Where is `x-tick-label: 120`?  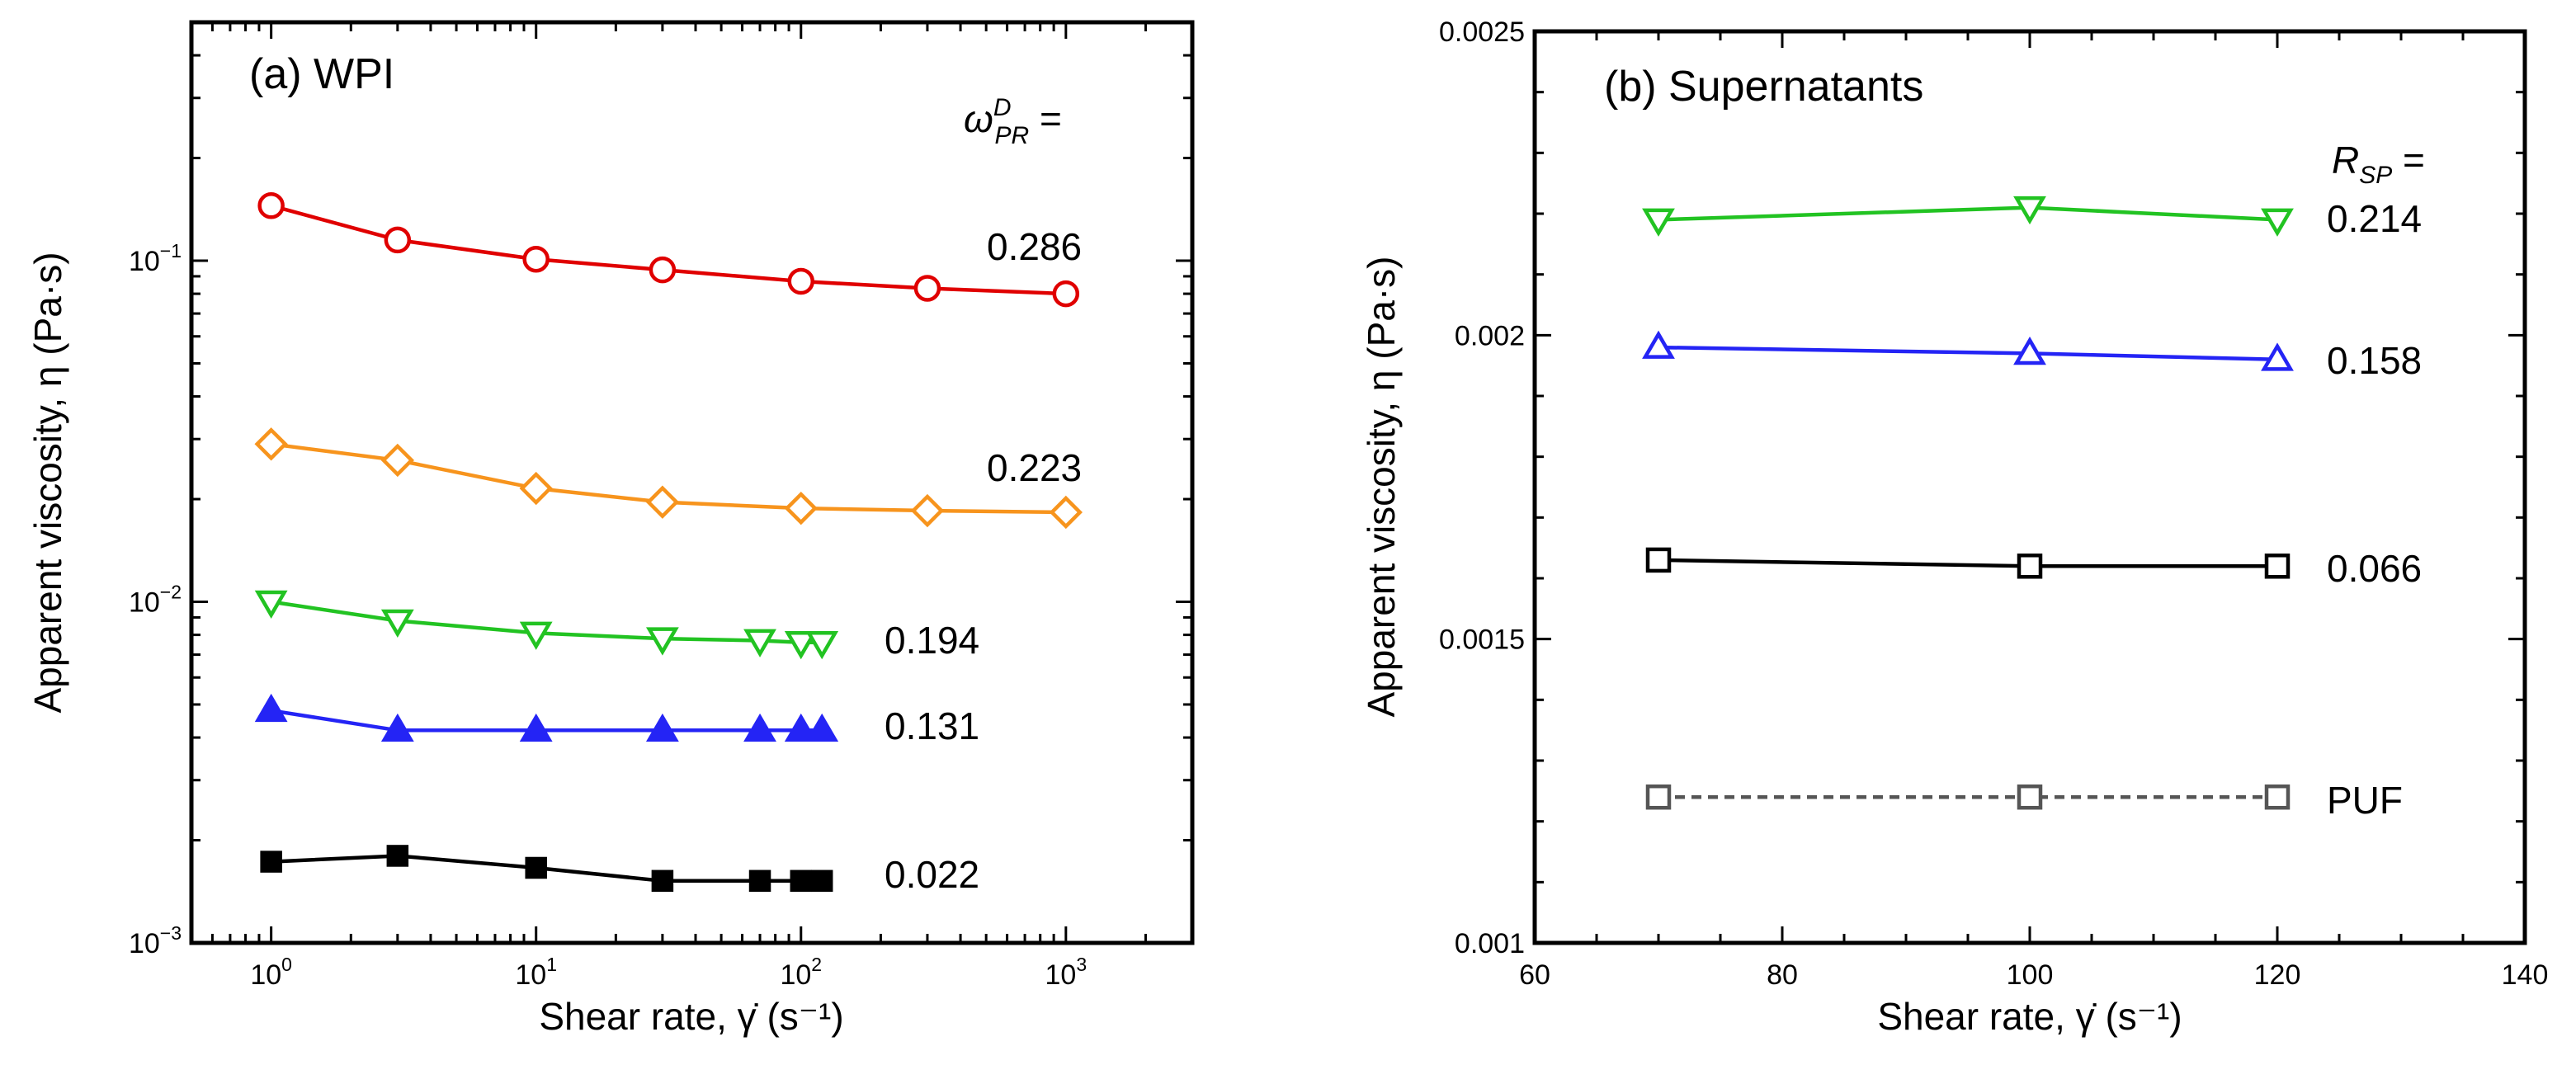 x-tick-label: 120 is located at coordinates (2277, 975).